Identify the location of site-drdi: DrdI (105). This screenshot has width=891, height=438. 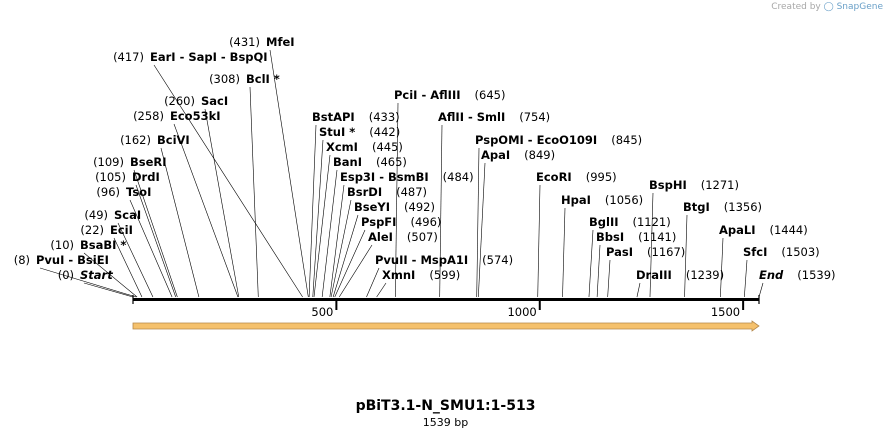
(127, 177).